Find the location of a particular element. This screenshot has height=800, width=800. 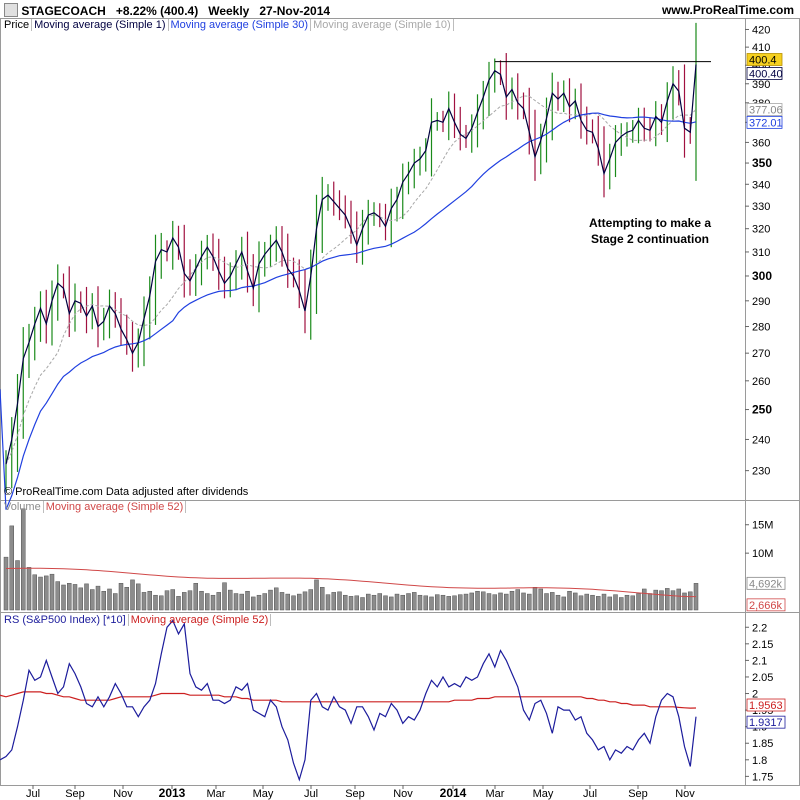

period: Weekly is located at coordinates (229, 11).